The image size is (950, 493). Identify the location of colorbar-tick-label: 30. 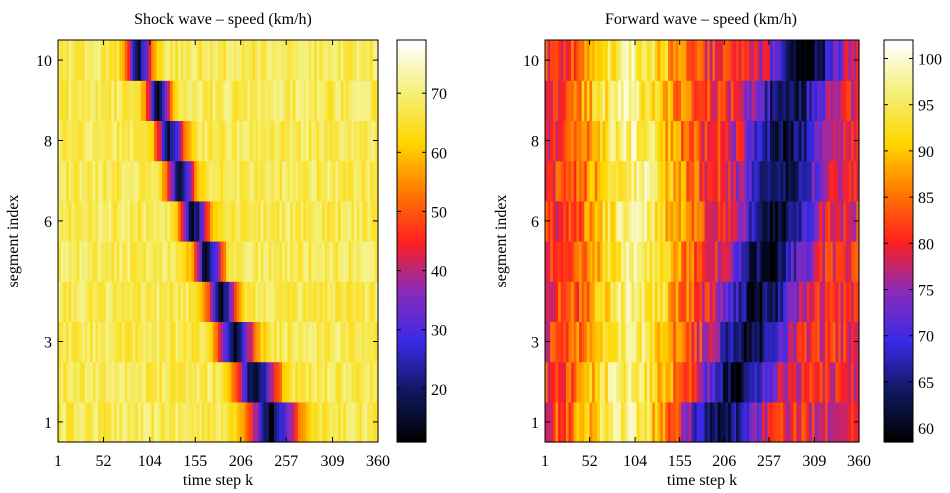
(439, 331).